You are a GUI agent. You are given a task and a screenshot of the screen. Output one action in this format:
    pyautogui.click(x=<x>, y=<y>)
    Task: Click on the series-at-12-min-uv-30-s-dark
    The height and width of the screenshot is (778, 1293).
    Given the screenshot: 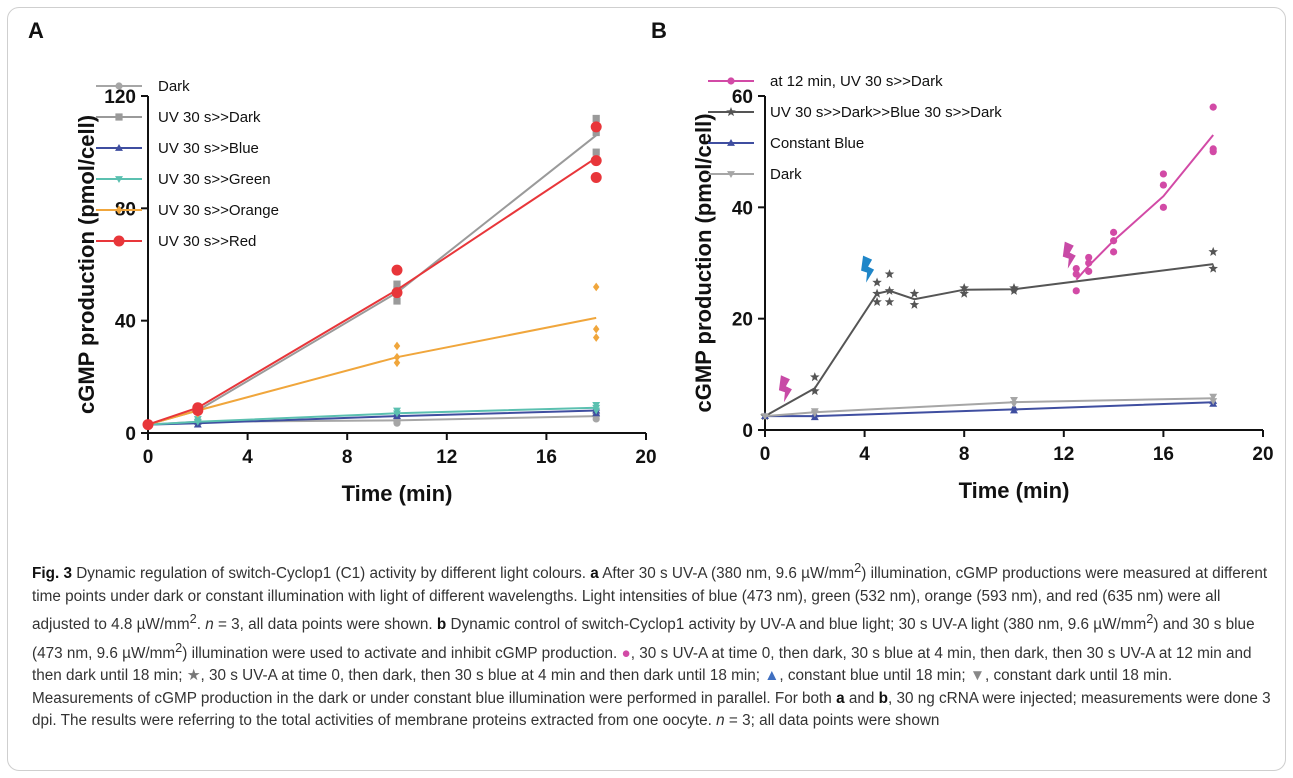 What is the action you would take?
    pyautogui.click(x=1144, y=199)
    